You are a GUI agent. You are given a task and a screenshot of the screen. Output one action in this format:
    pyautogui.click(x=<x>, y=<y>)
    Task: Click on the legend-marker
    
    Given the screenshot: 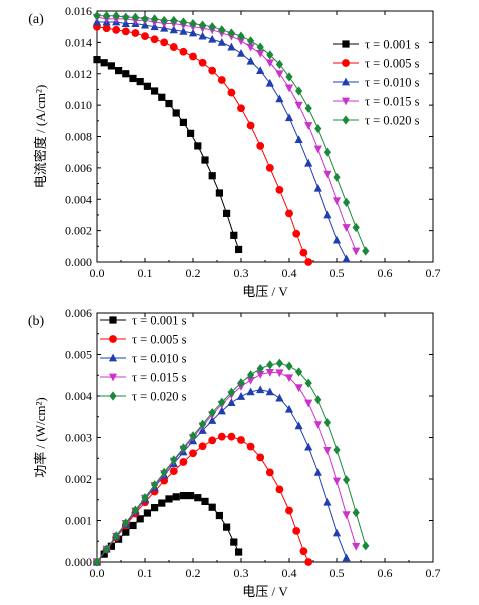 What is the action you would take?
    pyautogui.click(x=346, y=63)
    